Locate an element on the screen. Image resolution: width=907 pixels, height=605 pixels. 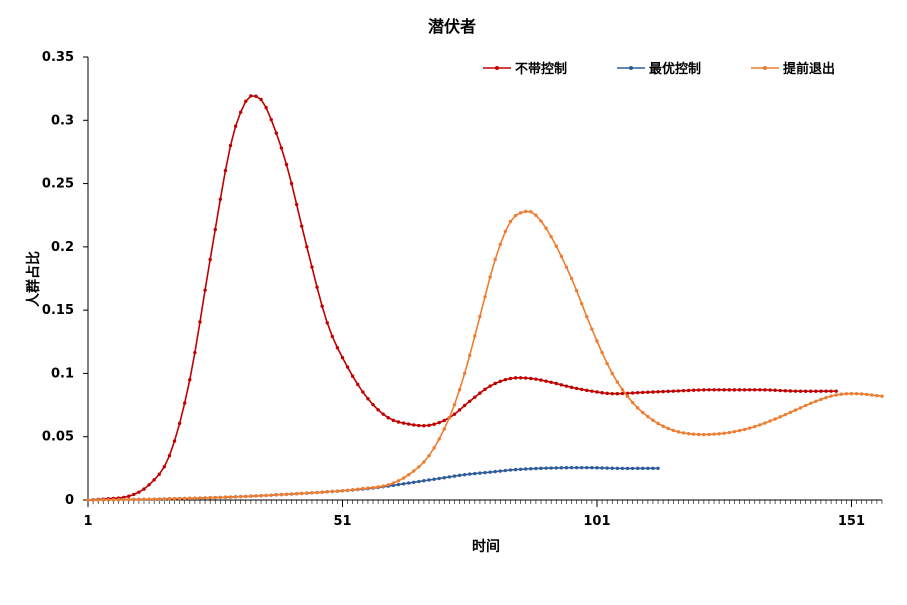
legend-label: 最优控制 is located at coordinates (675, 69).